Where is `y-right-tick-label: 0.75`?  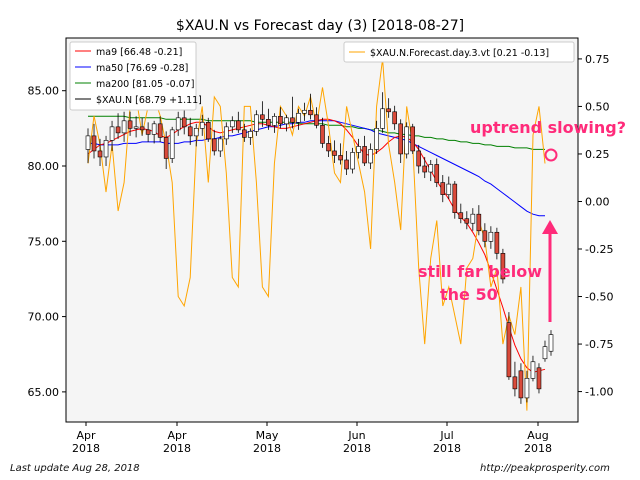
y-right-tick-label: 0.75 is located at coordinates (597, 59).